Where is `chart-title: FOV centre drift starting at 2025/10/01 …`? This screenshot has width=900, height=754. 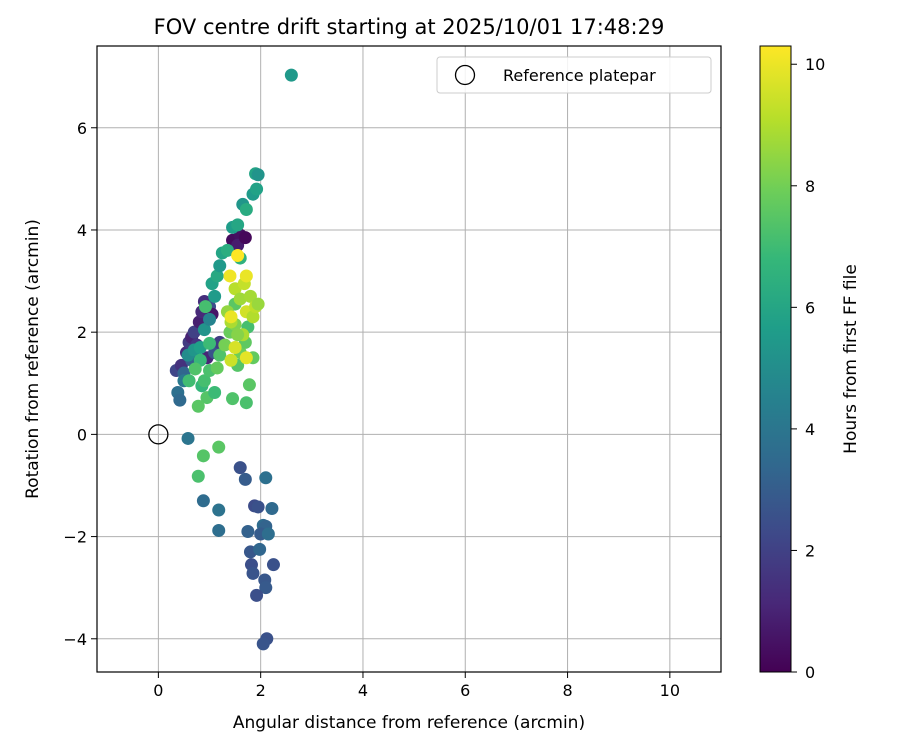 chart-title: FOV centre drift starting at 2025/10/01 … is located at coordinates (409, 27).